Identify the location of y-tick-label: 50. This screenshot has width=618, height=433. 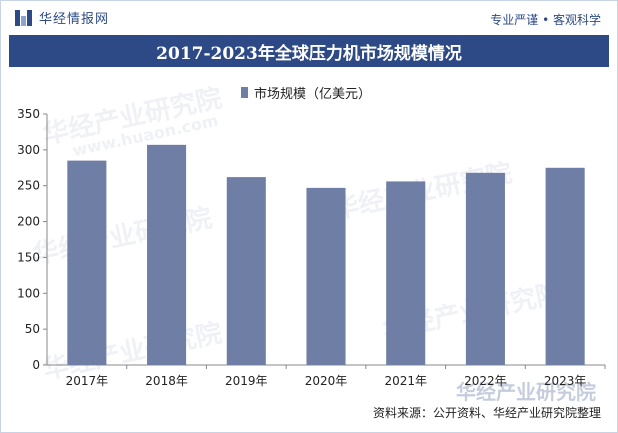
(32, 329).